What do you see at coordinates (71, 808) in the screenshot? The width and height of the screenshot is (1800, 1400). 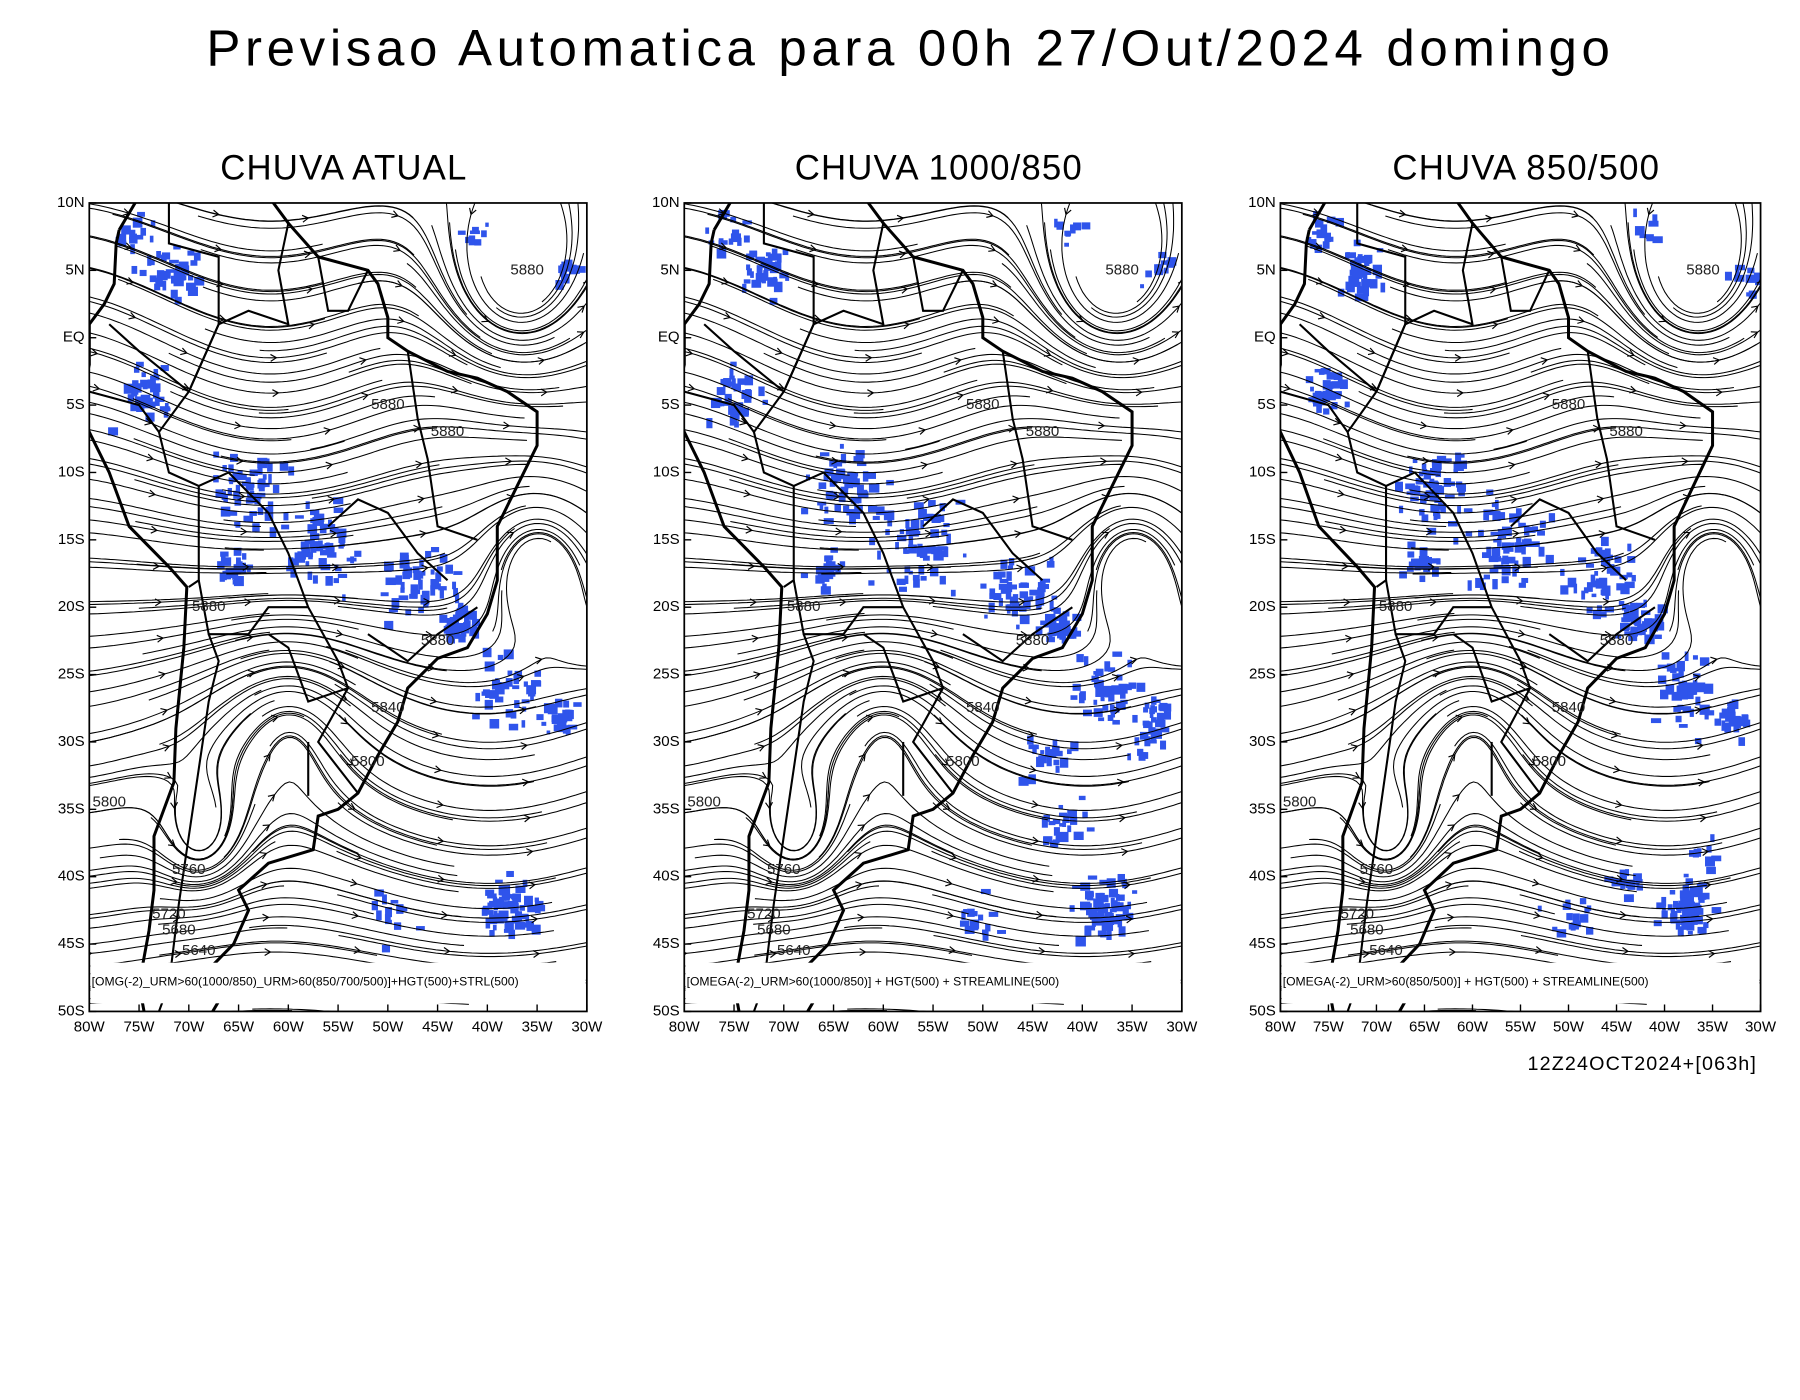 I see `lat-label: 35S` at bounding box center [71, 808].